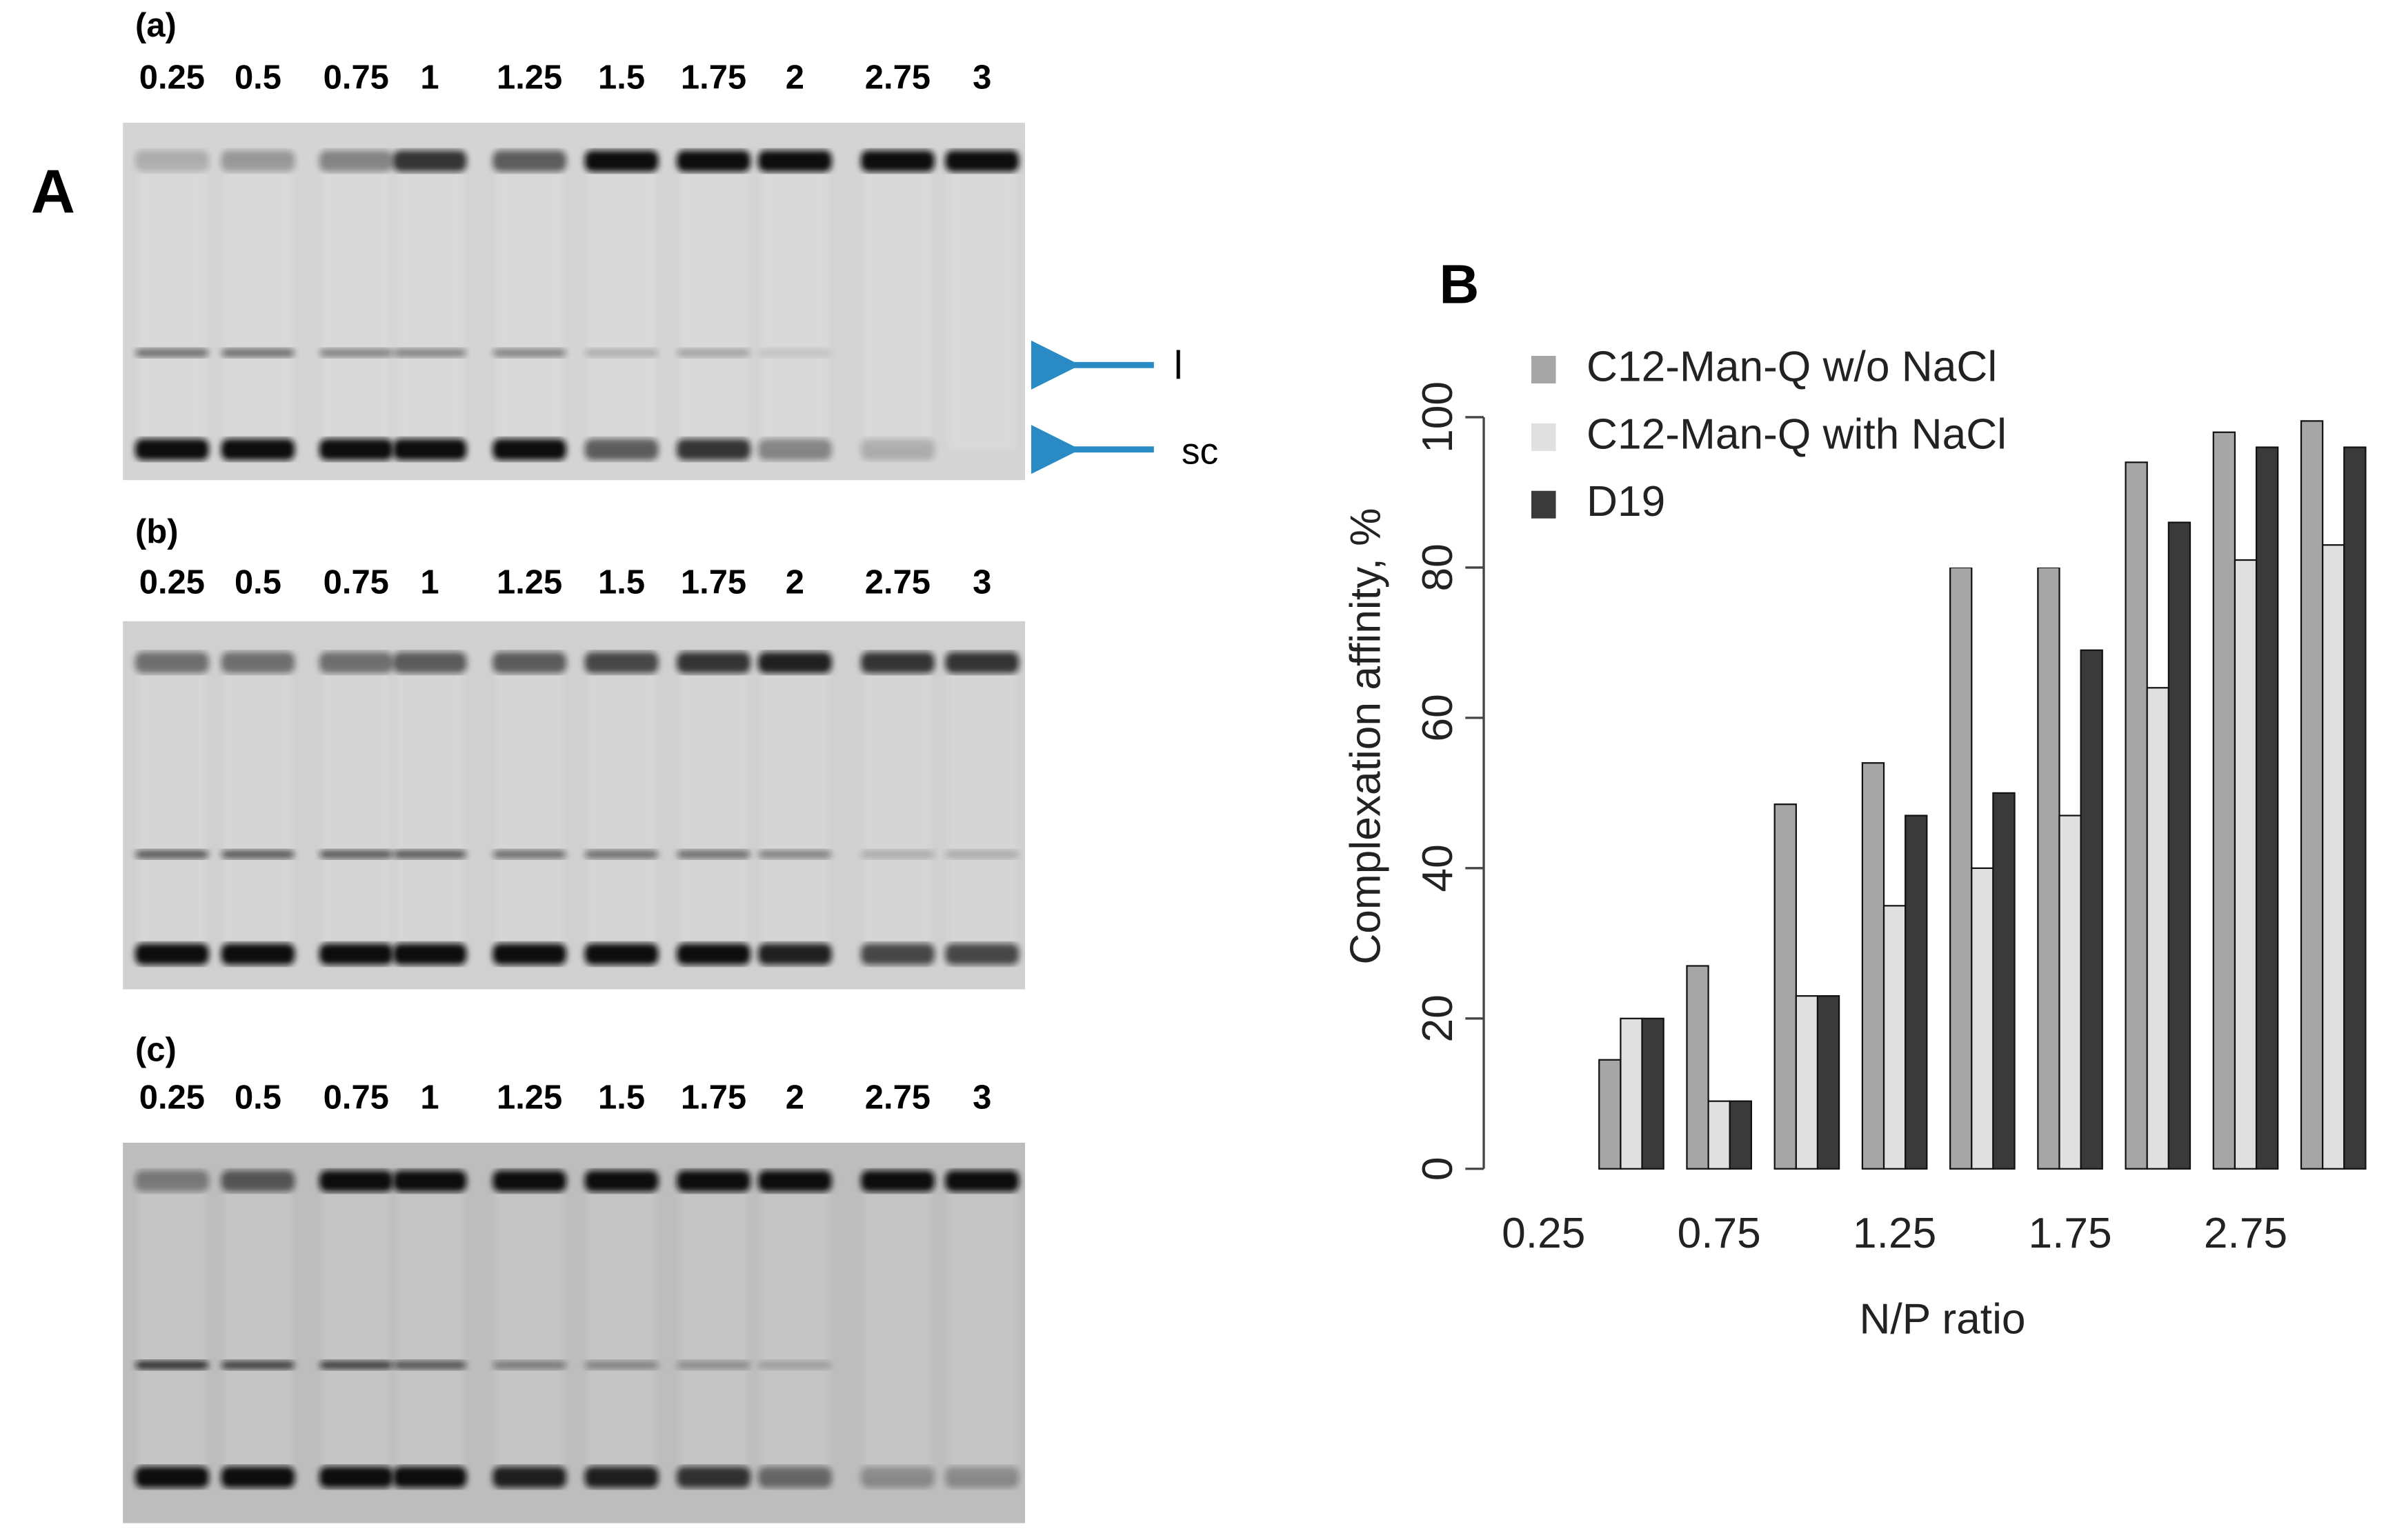 This screenshot has height=1540, width=2406. Describe the element at coordinates (156, 1050) in the screenshot. I see `gel-label: (c)` at that location.